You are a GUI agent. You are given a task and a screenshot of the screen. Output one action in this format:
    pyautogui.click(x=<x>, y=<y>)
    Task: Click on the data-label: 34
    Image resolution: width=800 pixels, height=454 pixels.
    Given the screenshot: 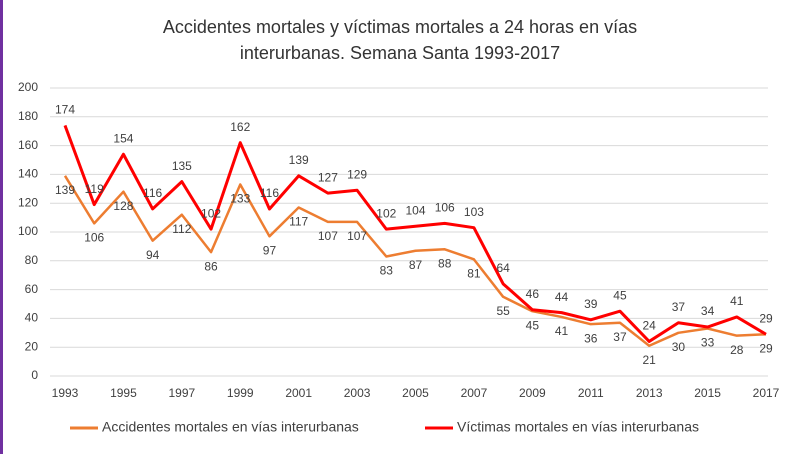 What is the action you would take?
    pyautogui.click(x=708, y=311)
    